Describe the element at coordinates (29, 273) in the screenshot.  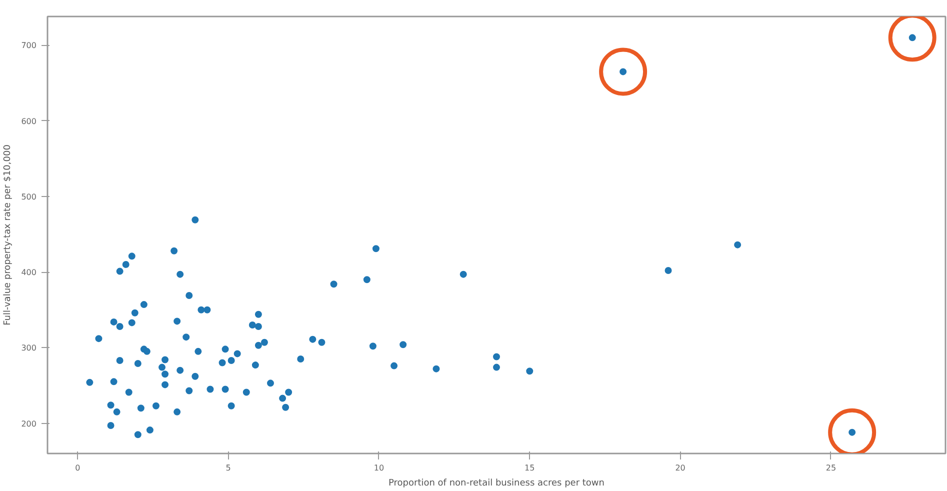
I see `y-tick-label: 400` at that location.